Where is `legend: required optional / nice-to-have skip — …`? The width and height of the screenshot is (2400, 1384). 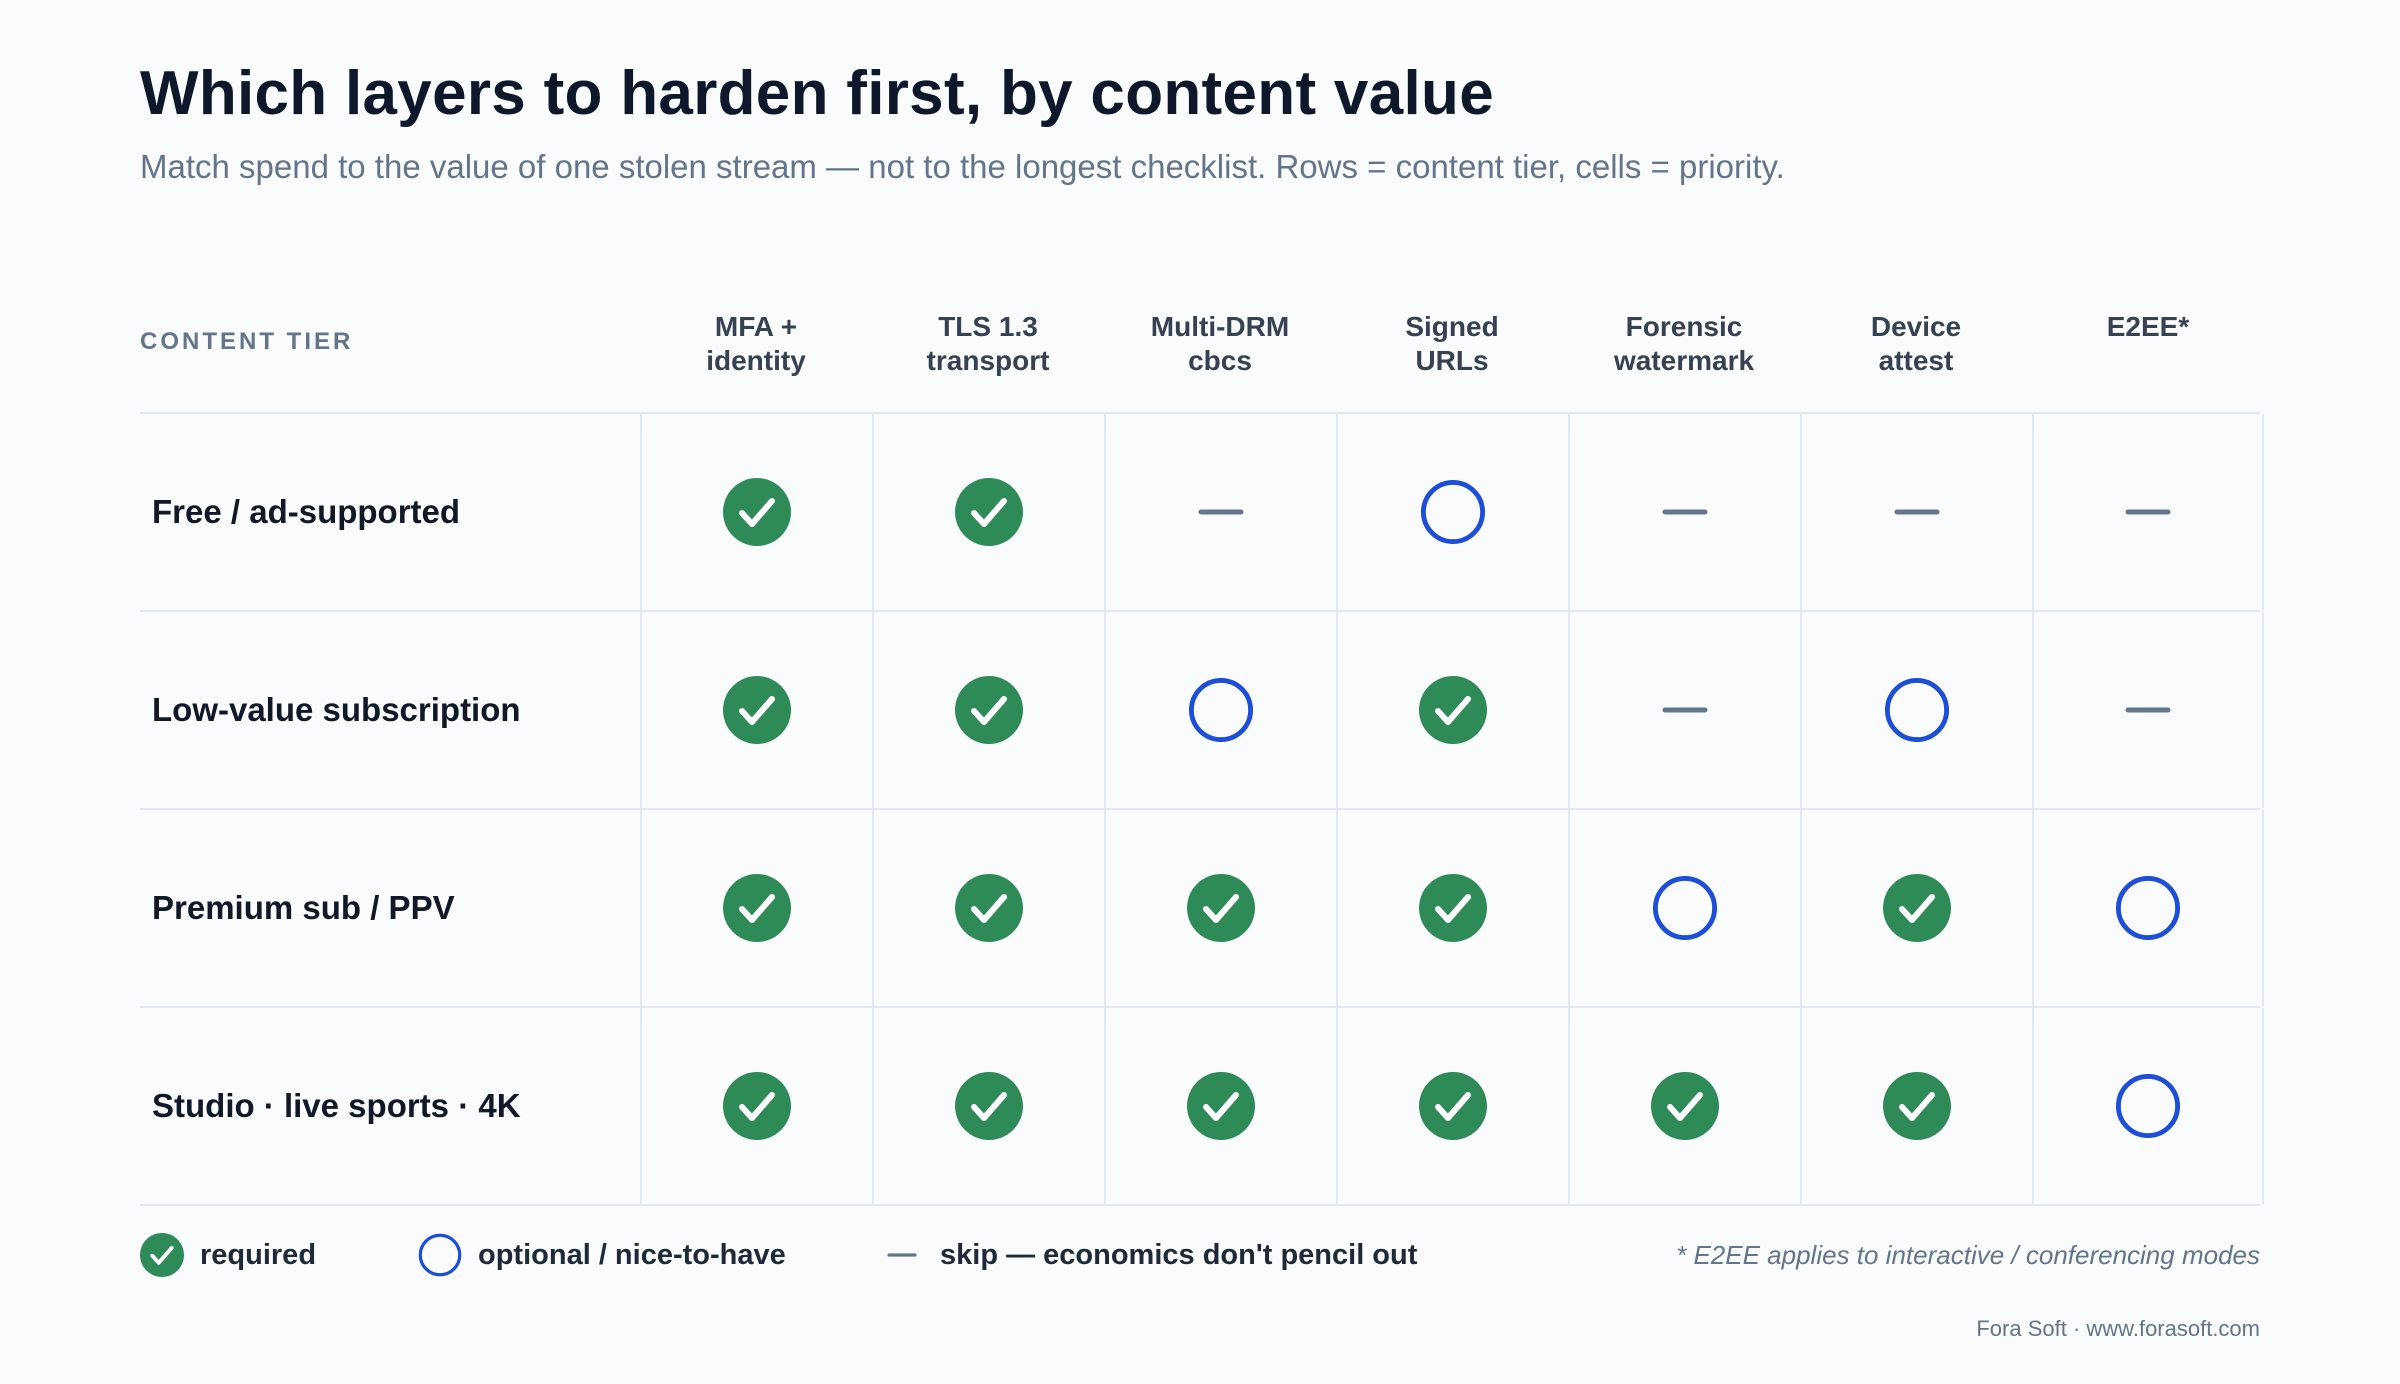
legend: required optional / nice-to-have skip — … is located at coordinates (1200, 1255).